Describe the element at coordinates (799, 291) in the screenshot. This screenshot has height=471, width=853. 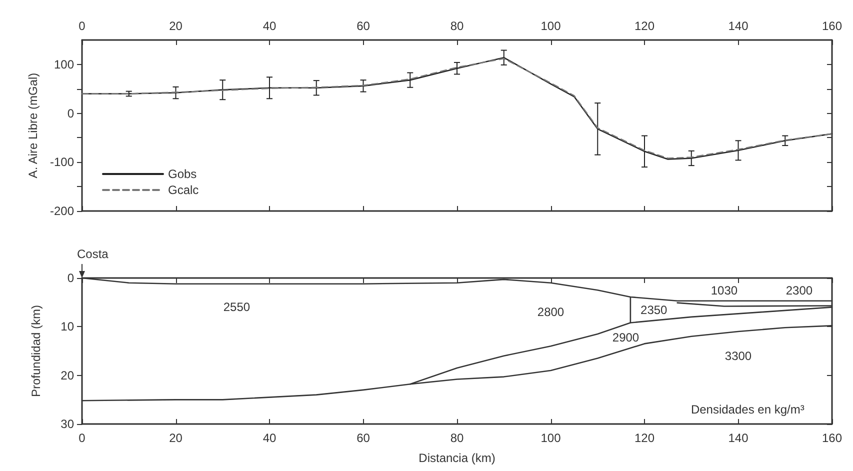
I see `annotation: 2300` at that location.